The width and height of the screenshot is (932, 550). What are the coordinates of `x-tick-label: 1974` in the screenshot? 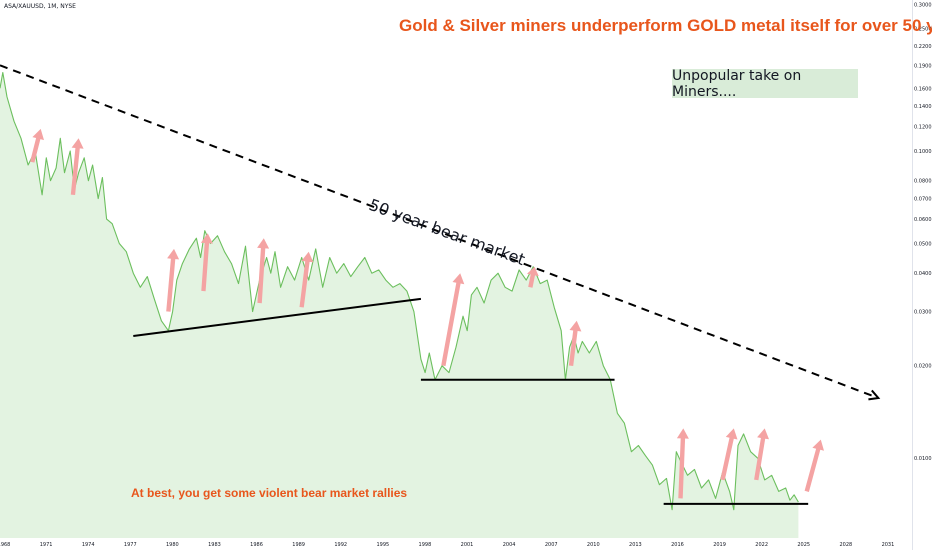 It's located at (88, 545).